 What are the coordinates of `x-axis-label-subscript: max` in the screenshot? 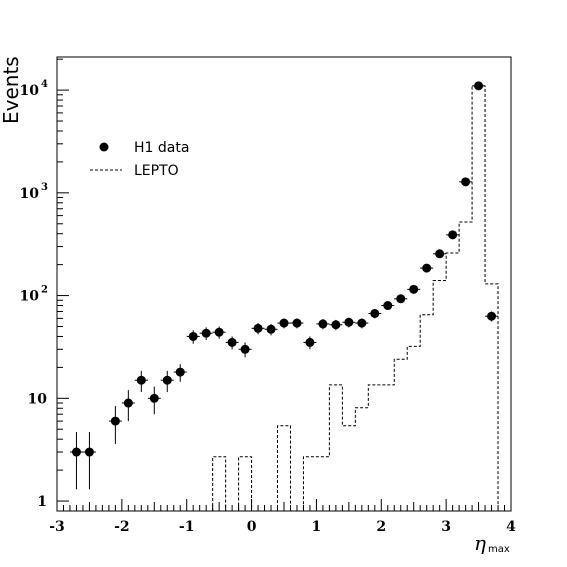 It's located at (499, 549).